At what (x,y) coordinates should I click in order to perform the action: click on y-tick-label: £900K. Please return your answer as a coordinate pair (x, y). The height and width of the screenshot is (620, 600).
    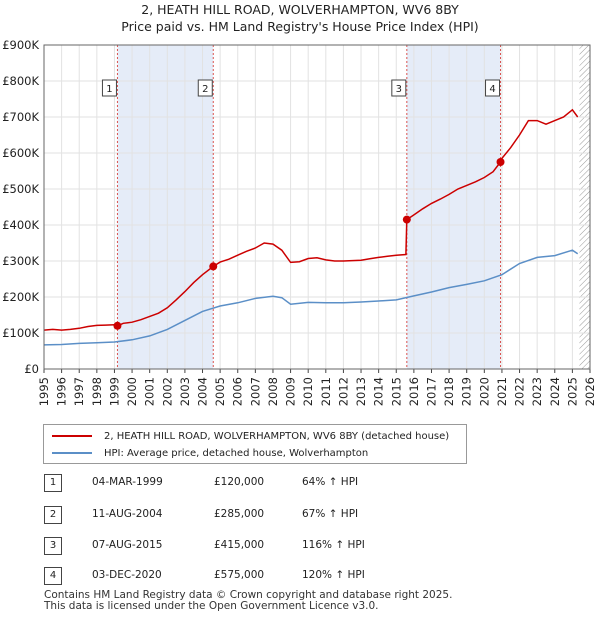
    Looking at the image, I should click on (20, 45).